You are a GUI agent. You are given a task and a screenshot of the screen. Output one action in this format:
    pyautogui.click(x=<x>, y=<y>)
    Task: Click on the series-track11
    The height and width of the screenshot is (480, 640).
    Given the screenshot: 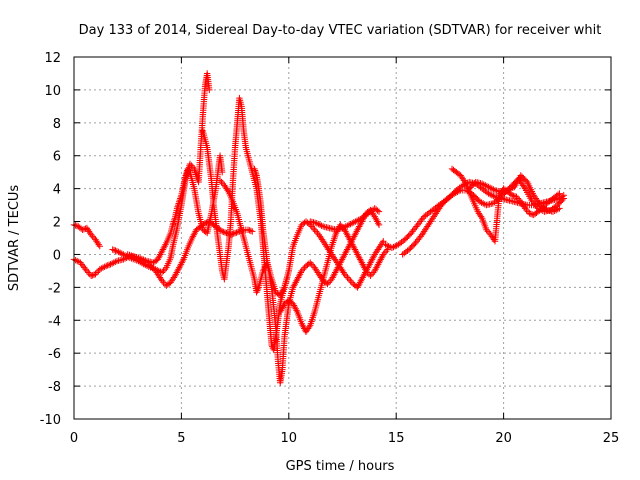 What is the action you would take?
    pyautogui.click(x=483, y=216)
    